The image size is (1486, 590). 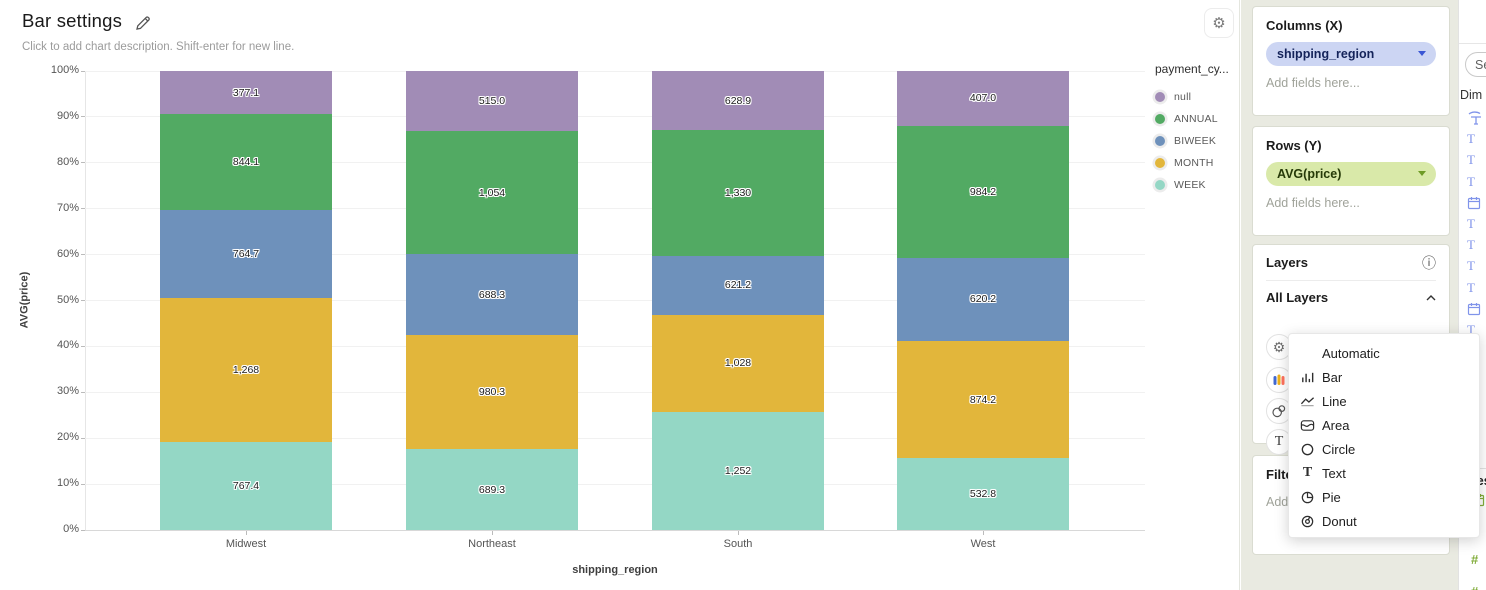 What do you see at coordinates (67, 161) in the screenshot?
I see `y-tick-label: 80%` at bounding box center [67, 161].